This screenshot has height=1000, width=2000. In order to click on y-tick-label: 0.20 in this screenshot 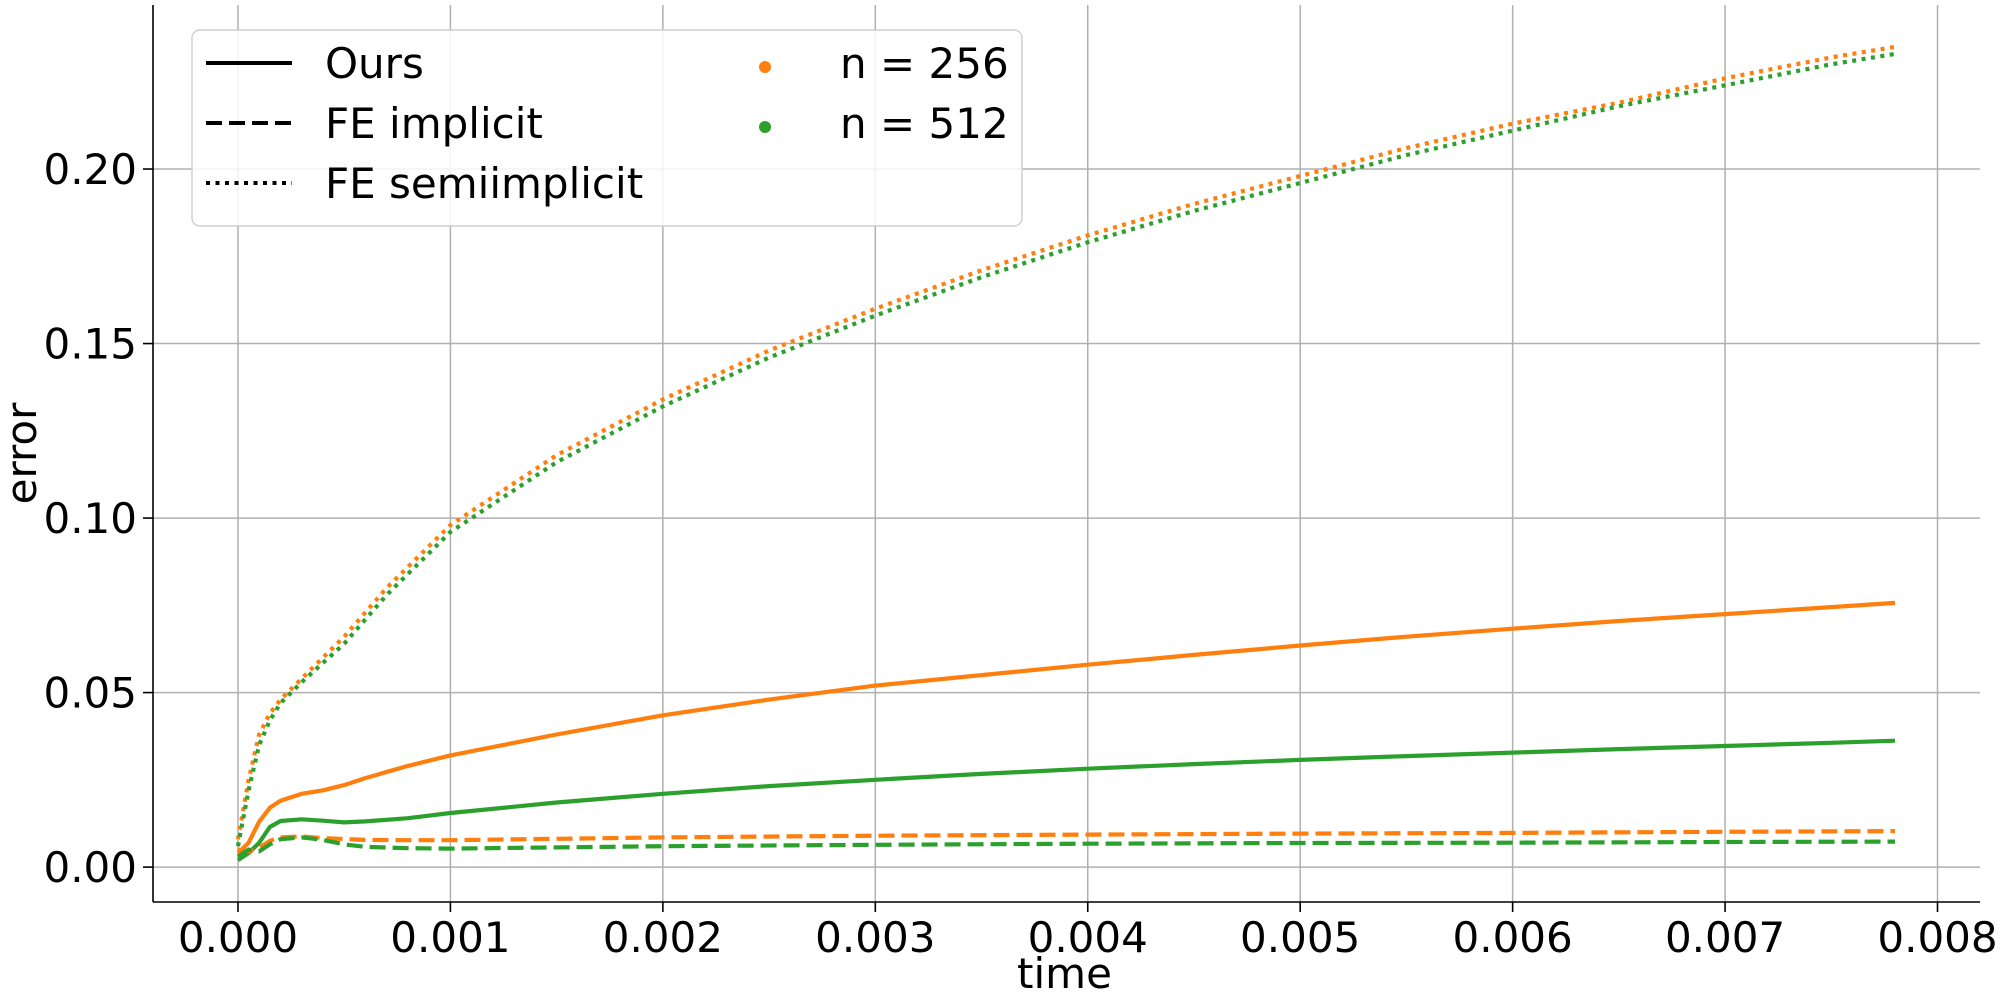, I will do `click(90, 169)`.